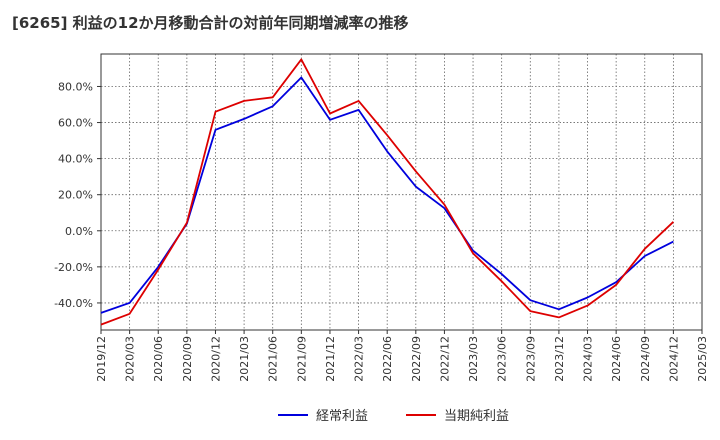 The width and height of the screenshot is (720, 440). What do you see at coordinates (530, 359) in the screenshot?
I see `x-tick-label: 2023/09` at bounding box center [530, 359].